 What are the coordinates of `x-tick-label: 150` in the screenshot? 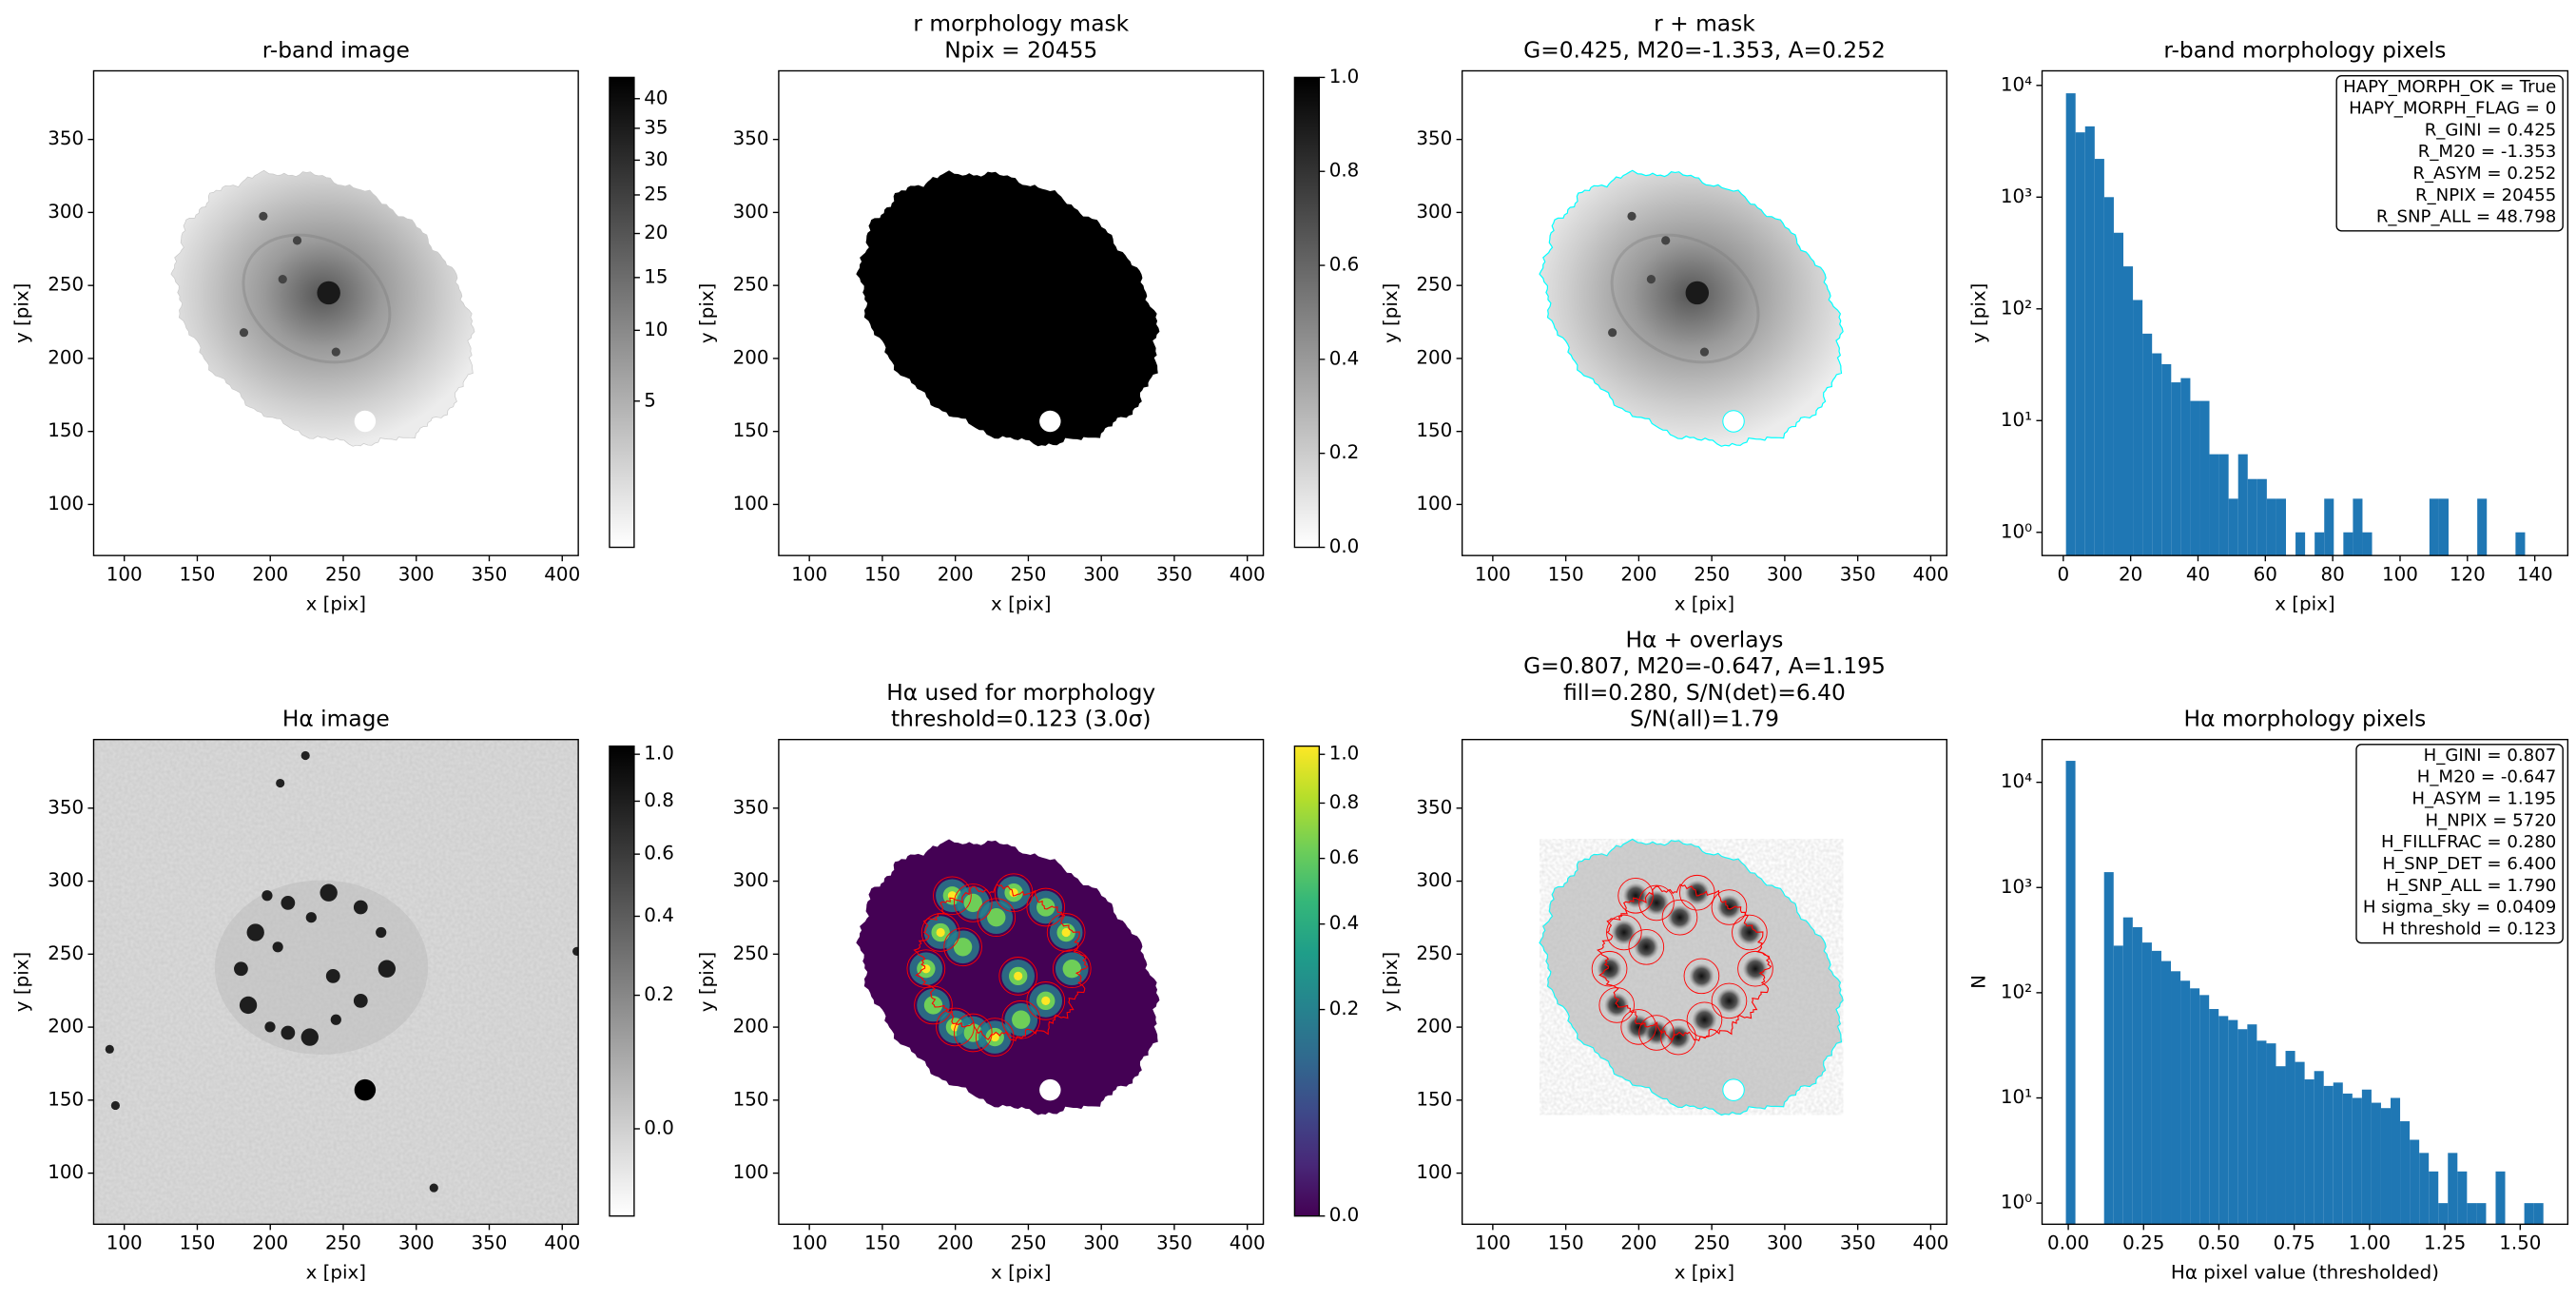 It's located at (198, 574).